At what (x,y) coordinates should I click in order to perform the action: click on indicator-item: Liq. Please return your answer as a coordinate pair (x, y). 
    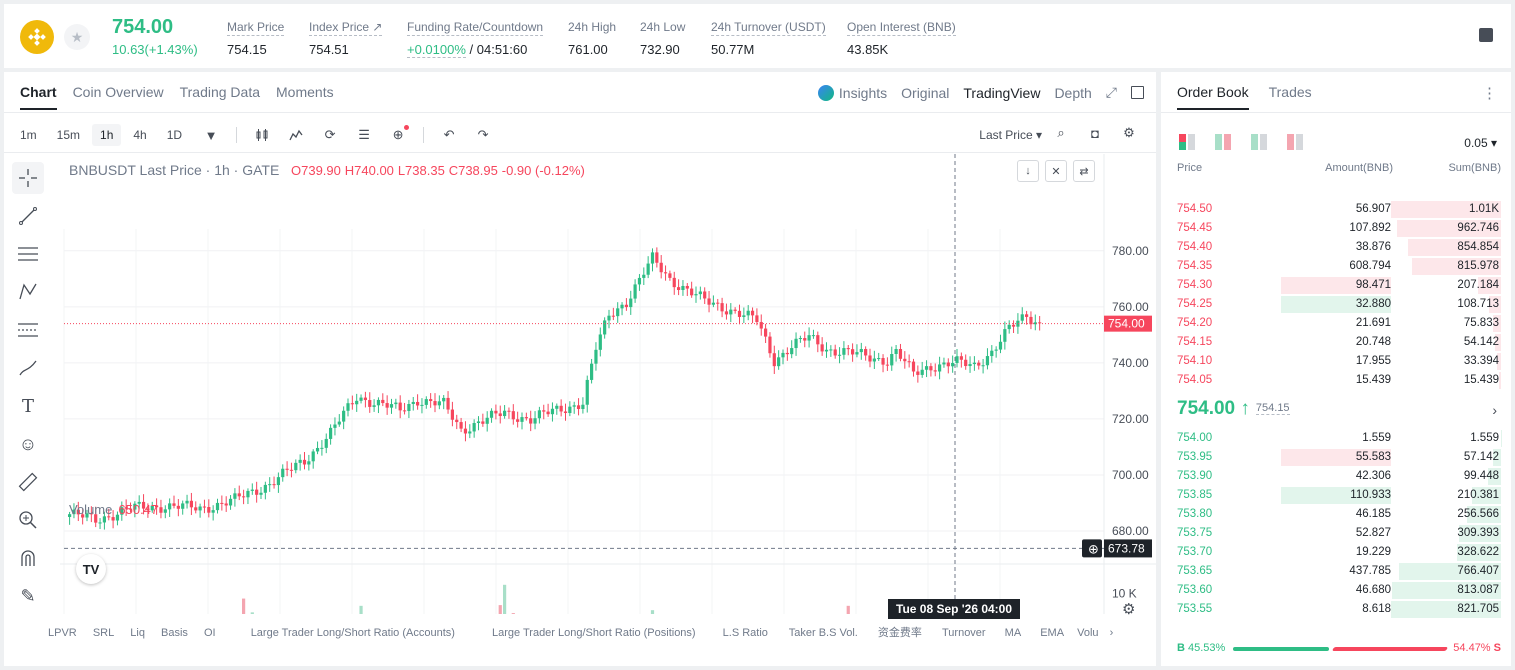
    Looking at the image, I should click on (137, 633).